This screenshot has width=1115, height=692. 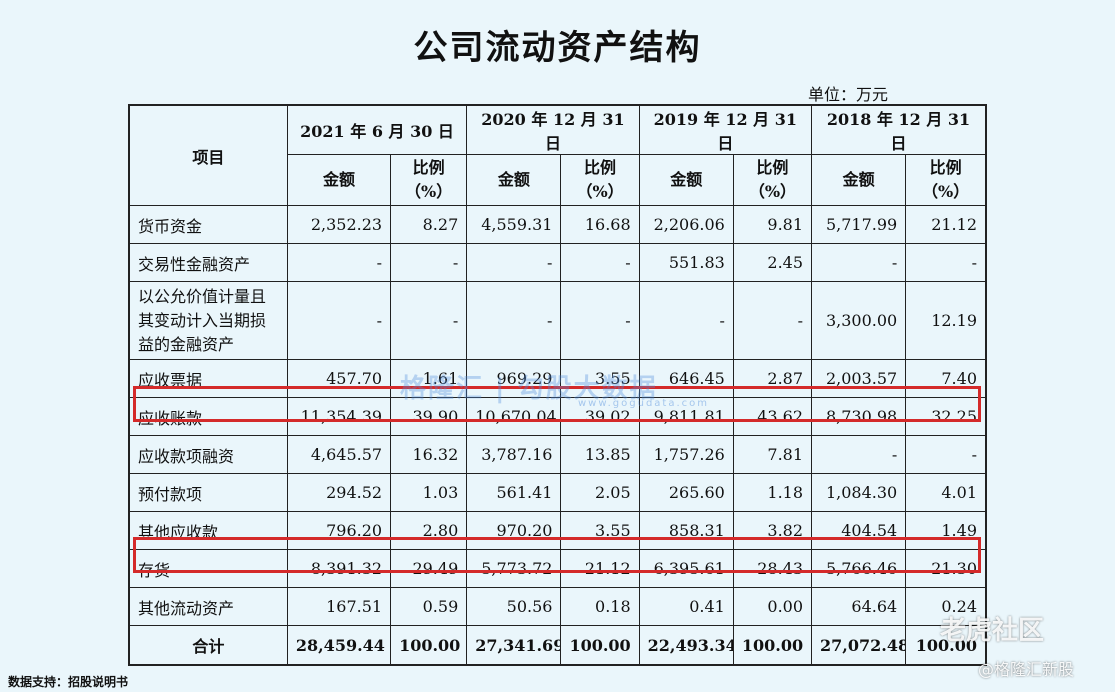 What do you see at coordinates (208, 416) in the screenshot?
I see `row-label: 应收账款` at bounding box center [208, 416].